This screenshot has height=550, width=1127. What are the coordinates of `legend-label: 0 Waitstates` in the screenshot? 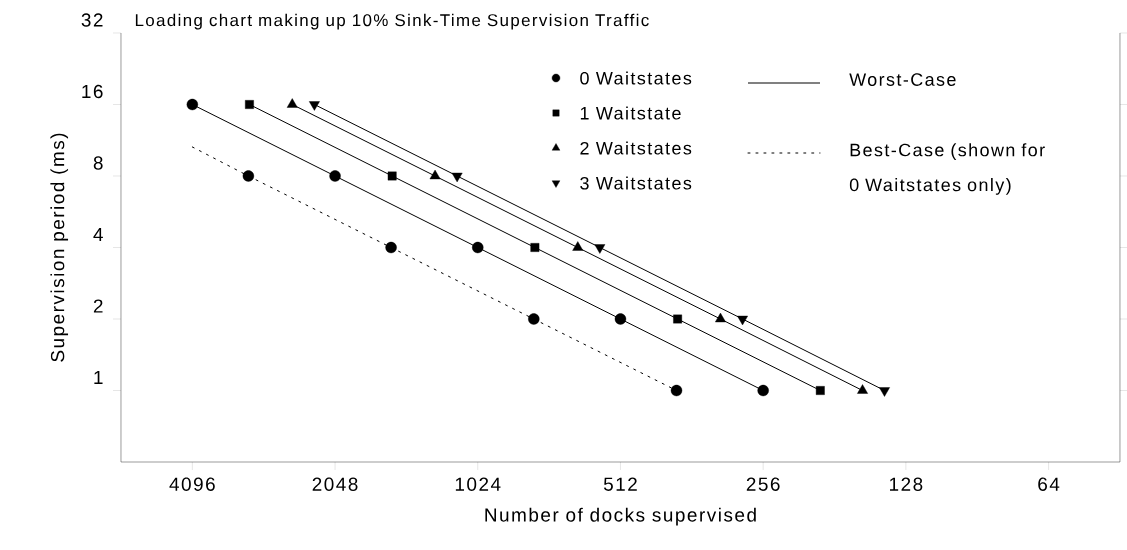 It's located at (636, 78).